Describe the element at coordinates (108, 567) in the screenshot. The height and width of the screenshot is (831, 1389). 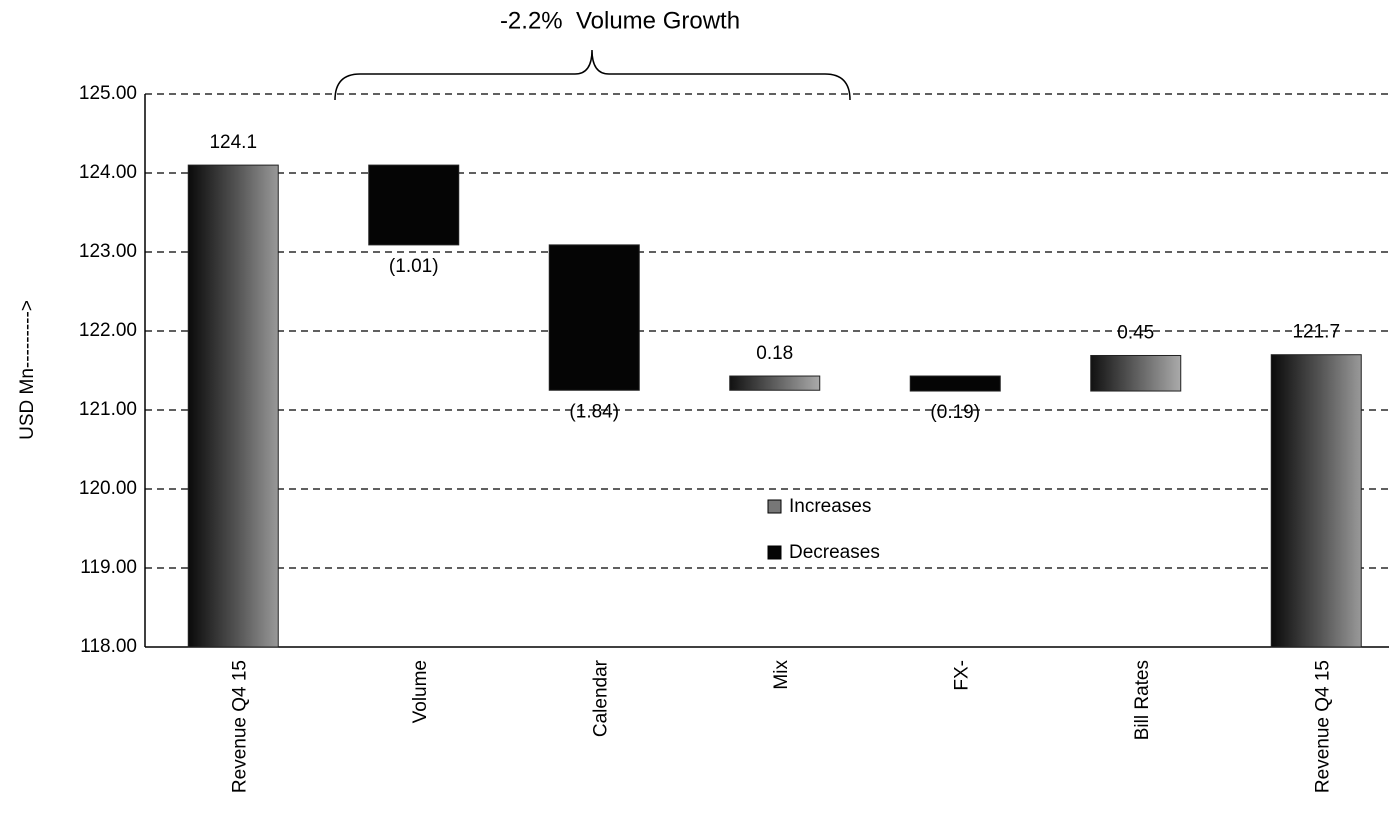
I see `y-tick-label: 119.00` at that location.